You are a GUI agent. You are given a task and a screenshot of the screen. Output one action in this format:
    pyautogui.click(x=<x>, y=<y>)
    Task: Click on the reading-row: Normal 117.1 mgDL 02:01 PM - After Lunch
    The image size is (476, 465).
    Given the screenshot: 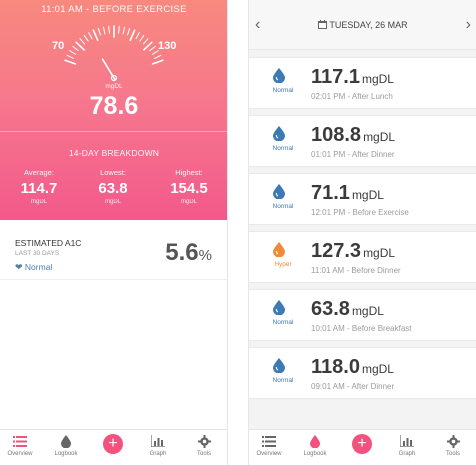 What is the action you would take?
    pyautogui.click(x=362, y=83)
    